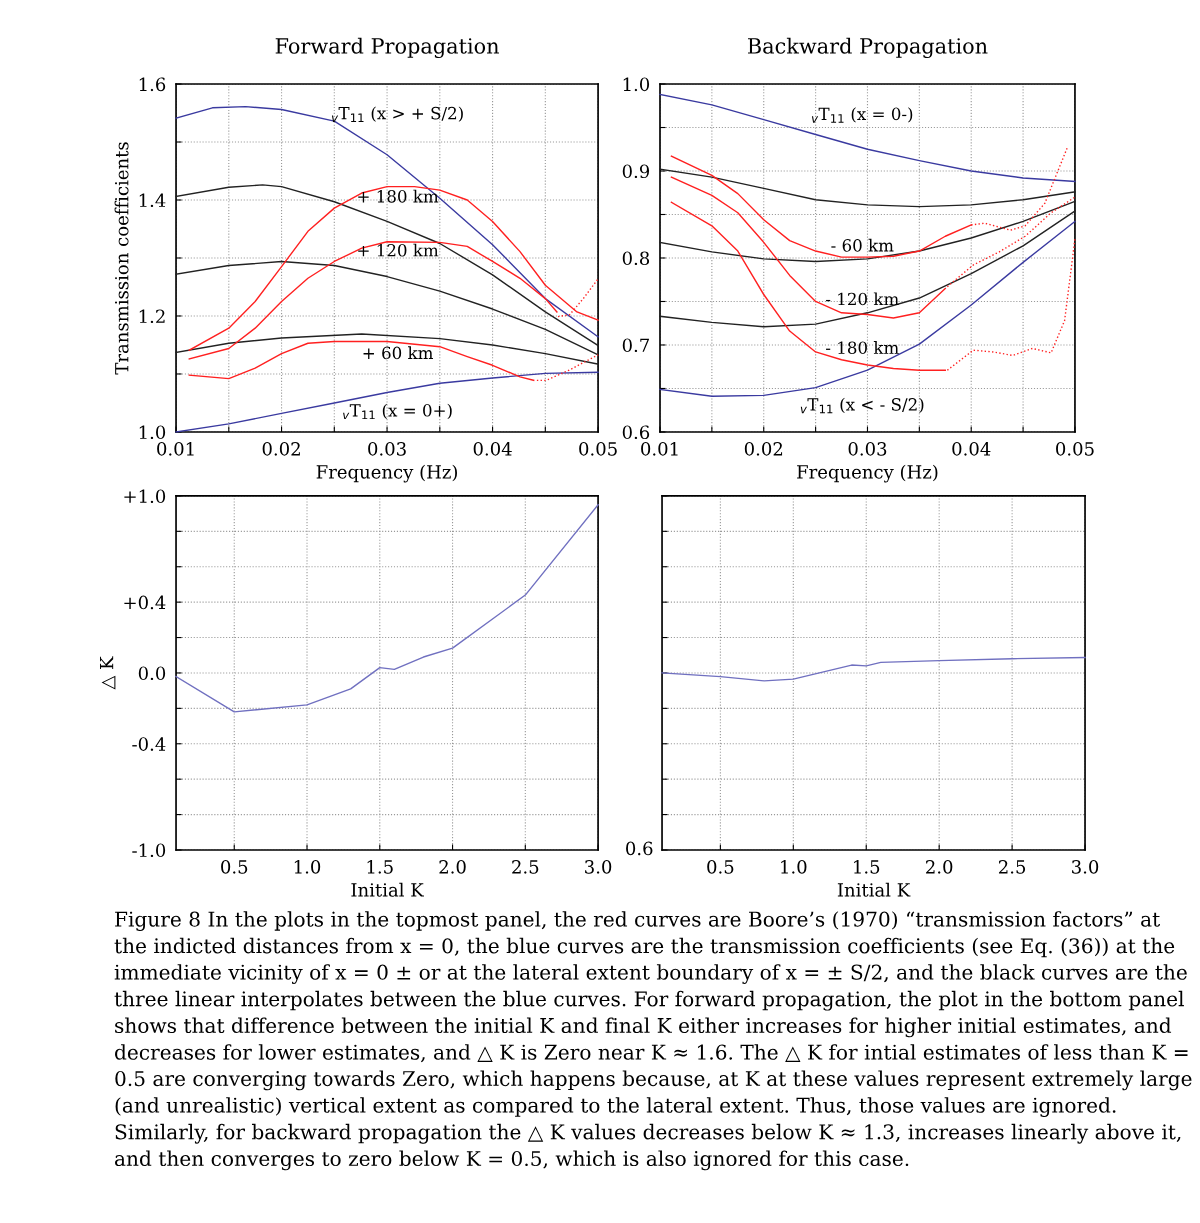 This screenshot has height=1223, width=1200. What do you see at coordinates (398, 353) in the screenshot?
I see `annotation: + 60 km` at bounding box center [398, 353].